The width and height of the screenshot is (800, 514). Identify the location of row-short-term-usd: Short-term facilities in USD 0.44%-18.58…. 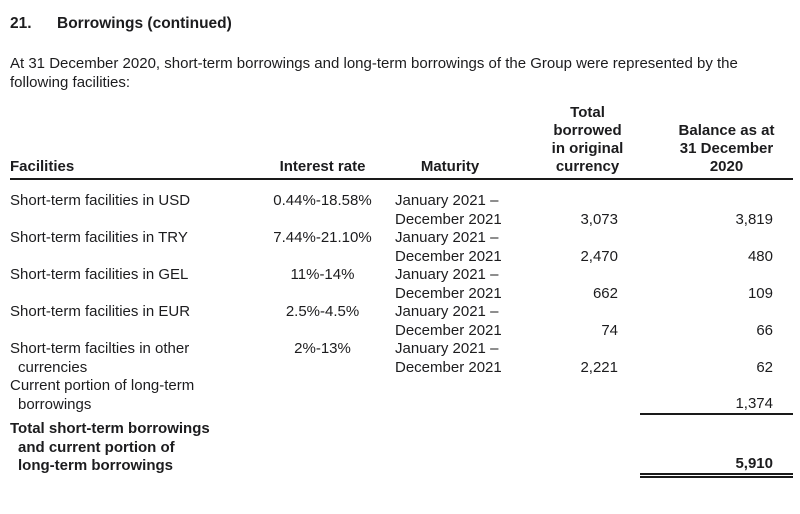
(401, 204).